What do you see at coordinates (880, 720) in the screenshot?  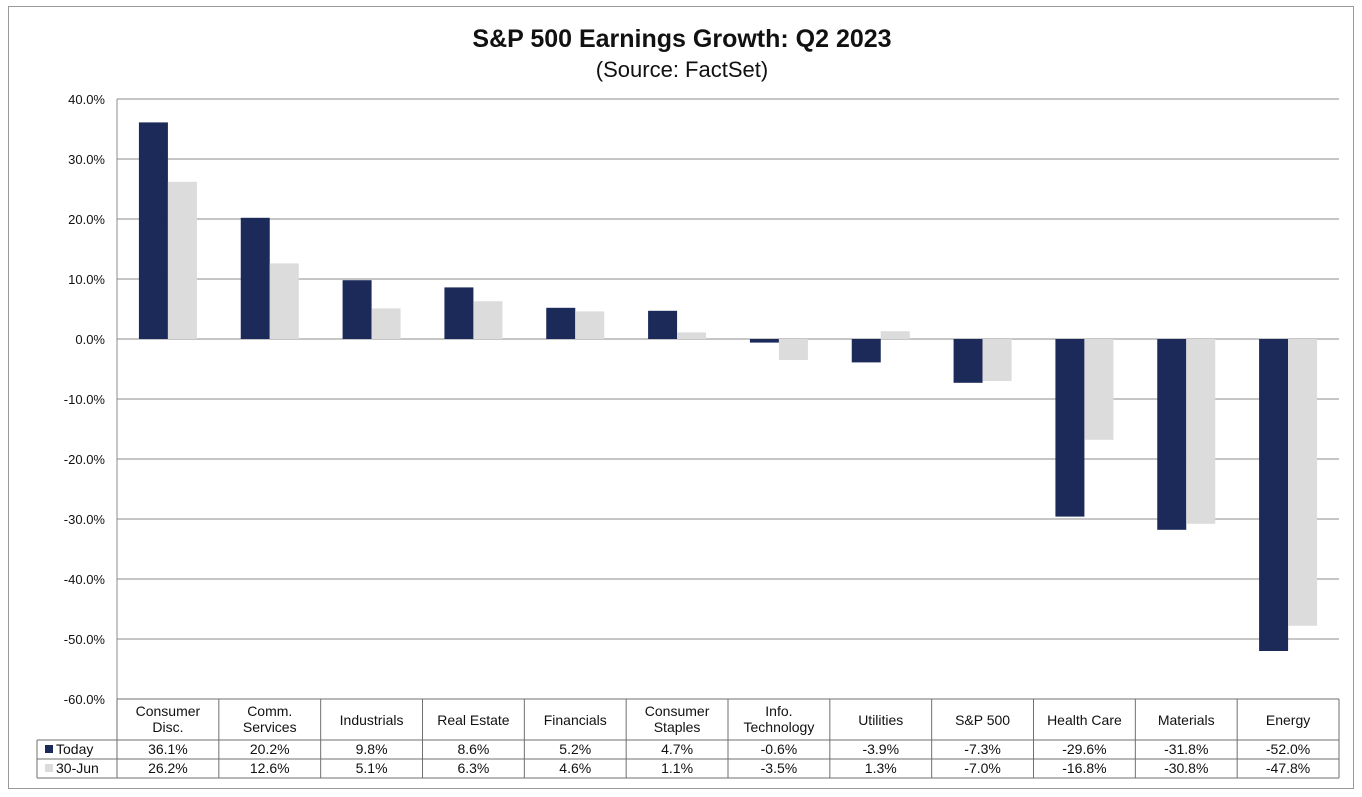 I see `category-label: Utilities` at bounding box center [880, 720].